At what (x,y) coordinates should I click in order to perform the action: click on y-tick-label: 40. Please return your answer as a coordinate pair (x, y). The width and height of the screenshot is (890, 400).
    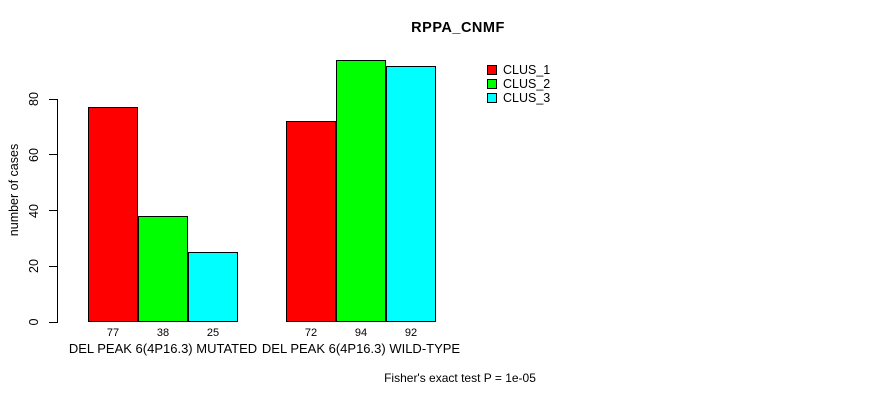
    Looking at the image, I should click on (34, 210).